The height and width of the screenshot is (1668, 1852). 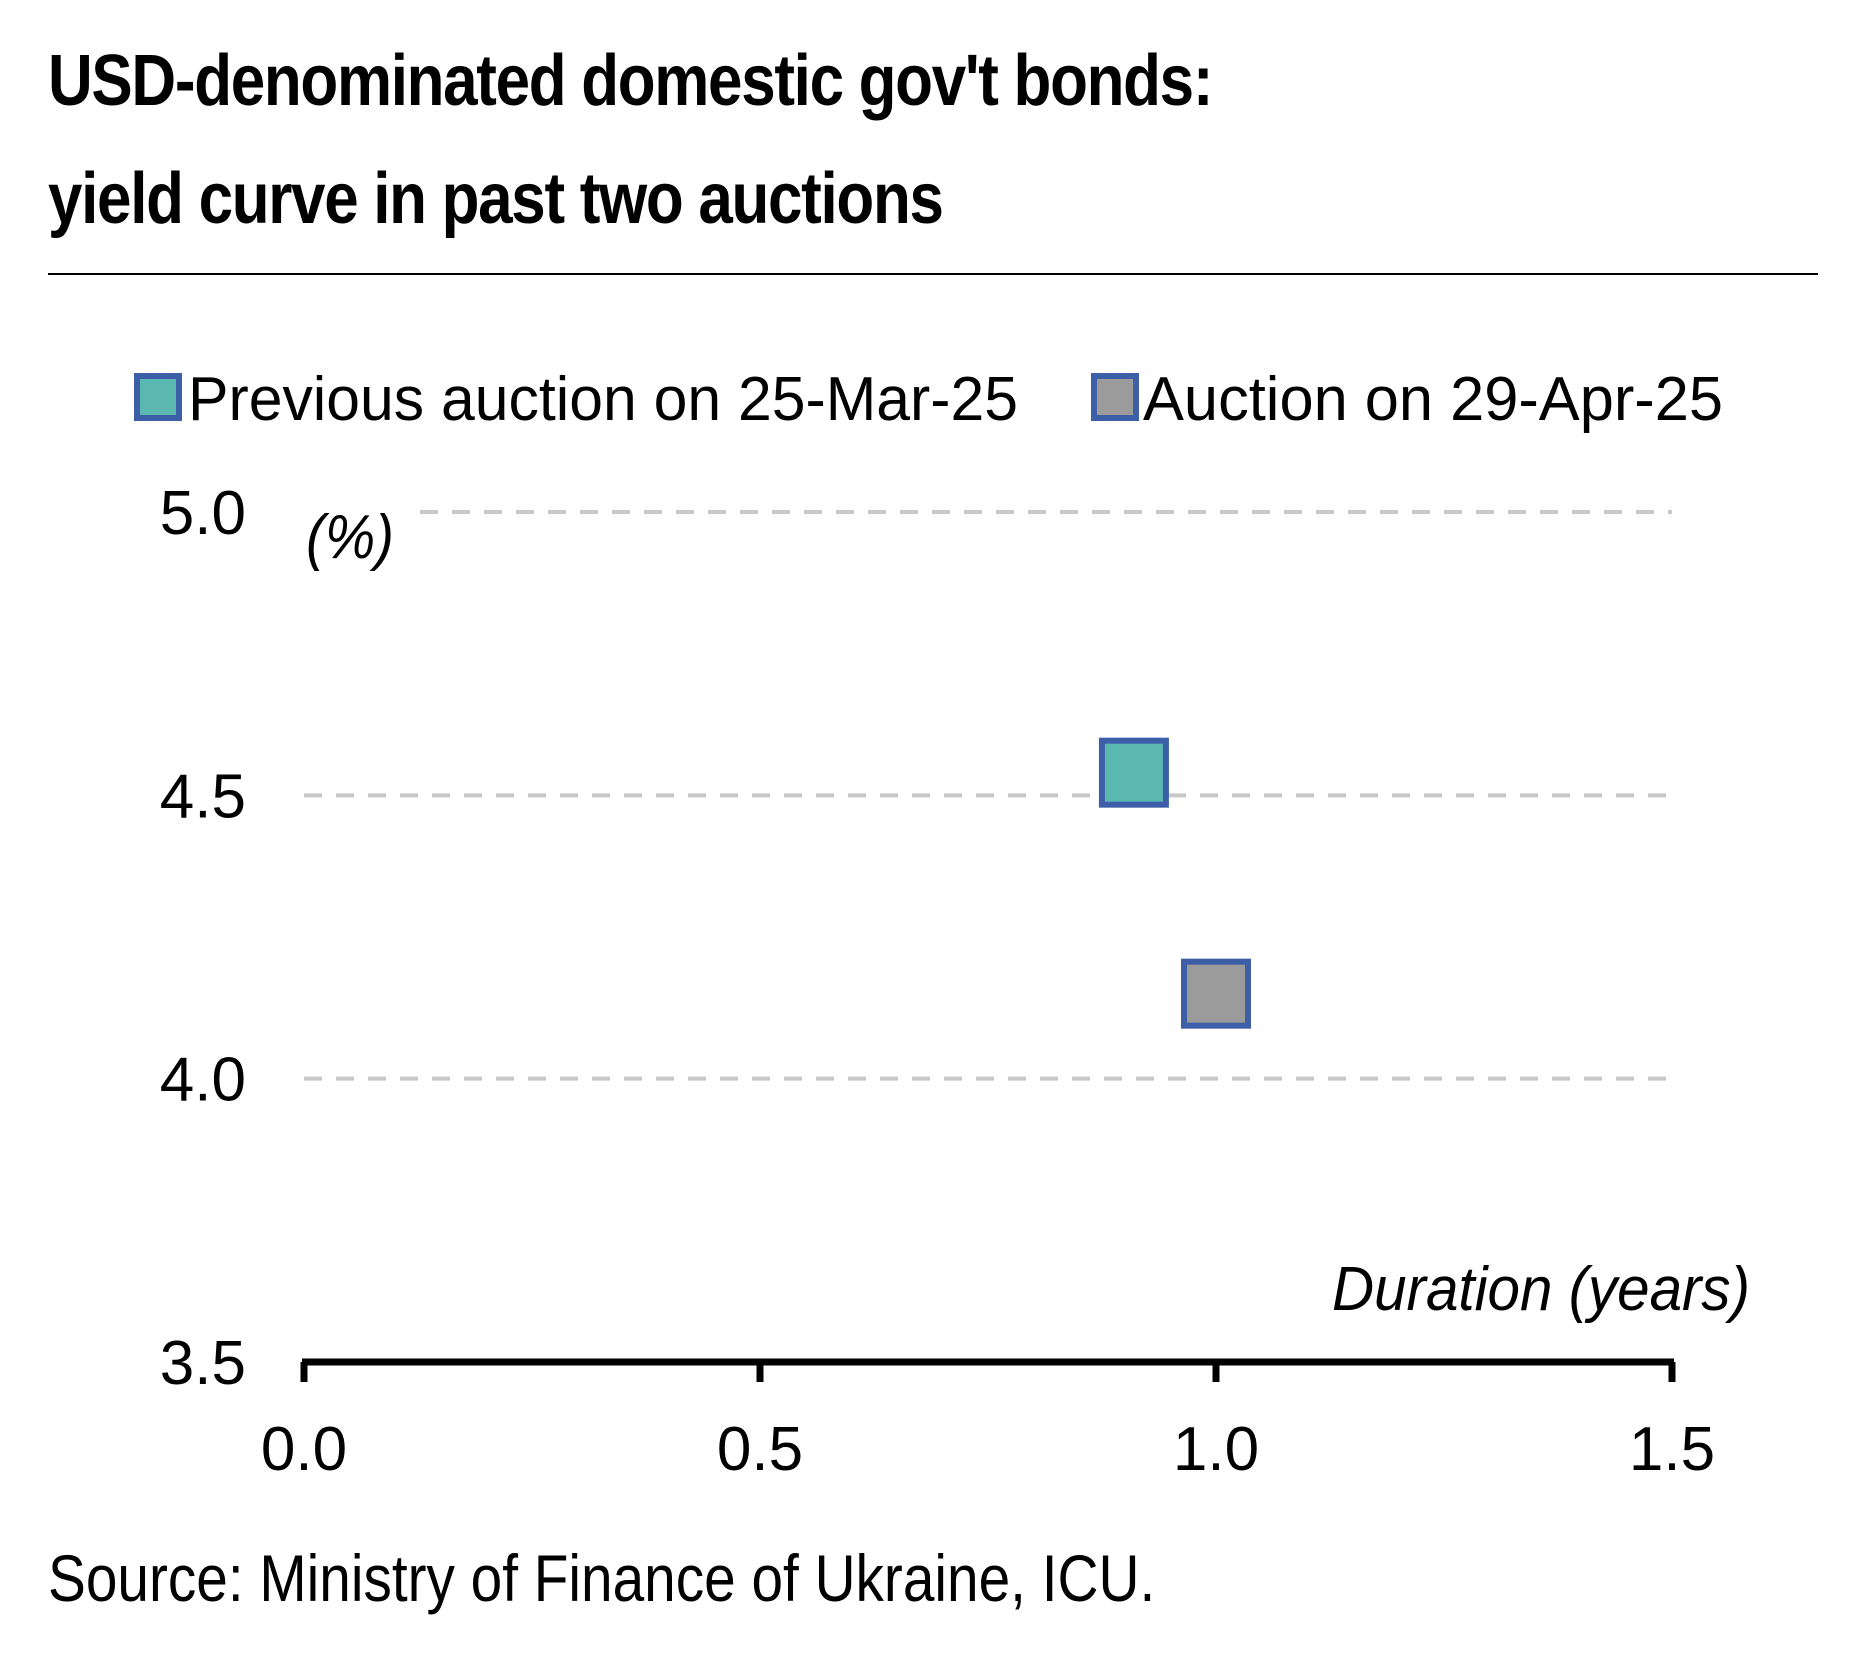 What do you see at coordinates (1174, 883) in the screenshot?
I see `data-points` at bounding box center [1174, 883].